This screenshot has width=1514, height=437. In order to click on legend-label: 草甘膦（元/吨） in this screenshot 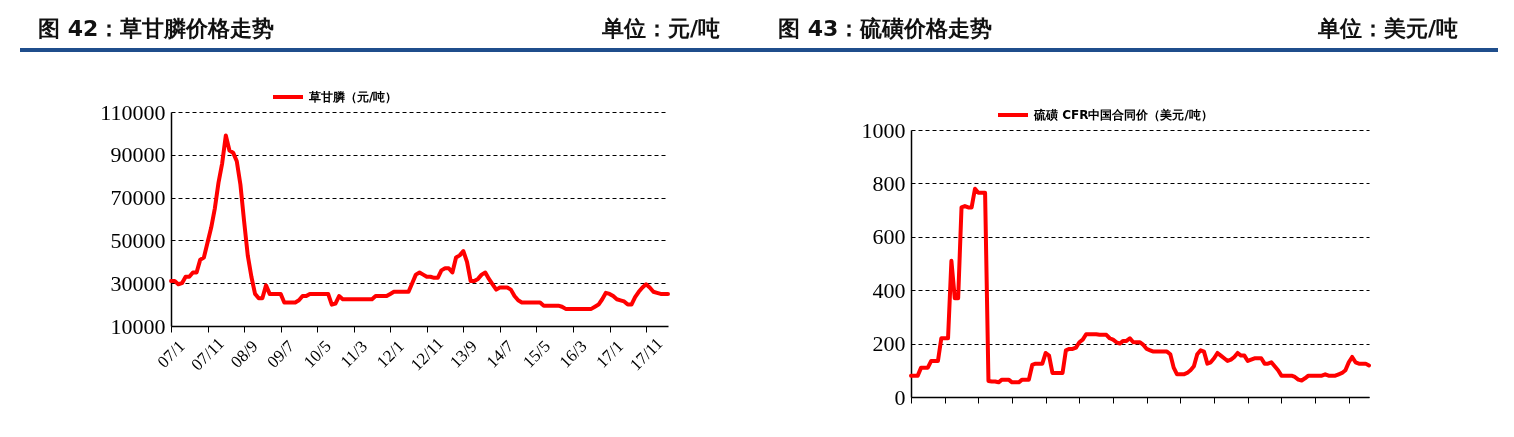, I will do `click(353, 97)`.